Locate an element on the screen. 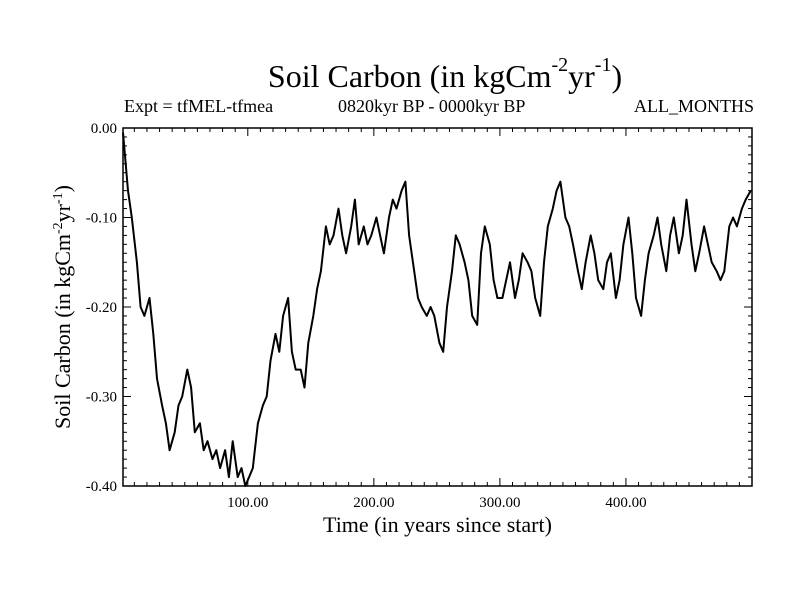  x-tick-label: 400.00 is located at coordinates (625, 503).